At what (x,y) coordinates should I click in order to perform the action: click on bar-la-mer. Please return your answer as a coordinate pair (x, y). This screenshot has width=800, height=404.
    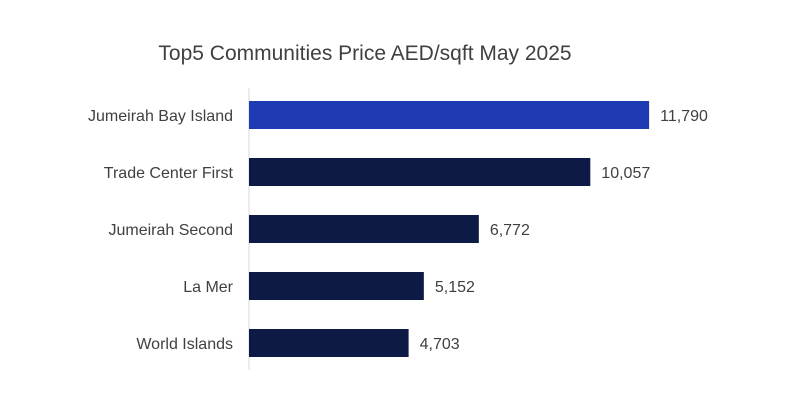
    Looking at the image, I should click on (336, 286).